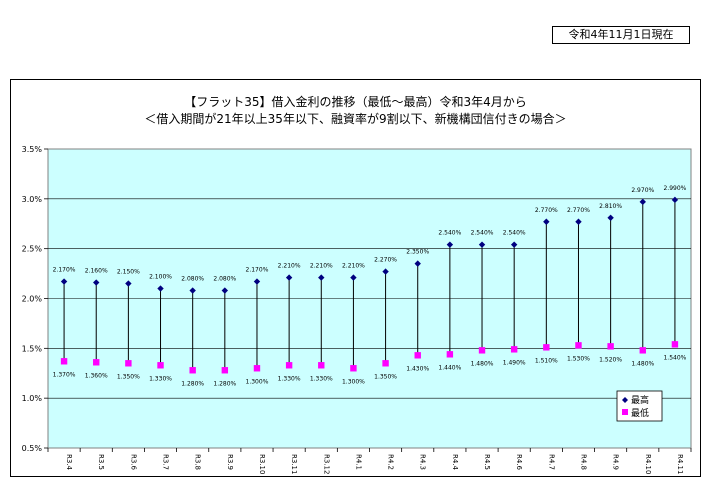  Describe the element at coordinates (642, 190) in the screenshot. I see `max-rate-label: 2.970%` at that location.